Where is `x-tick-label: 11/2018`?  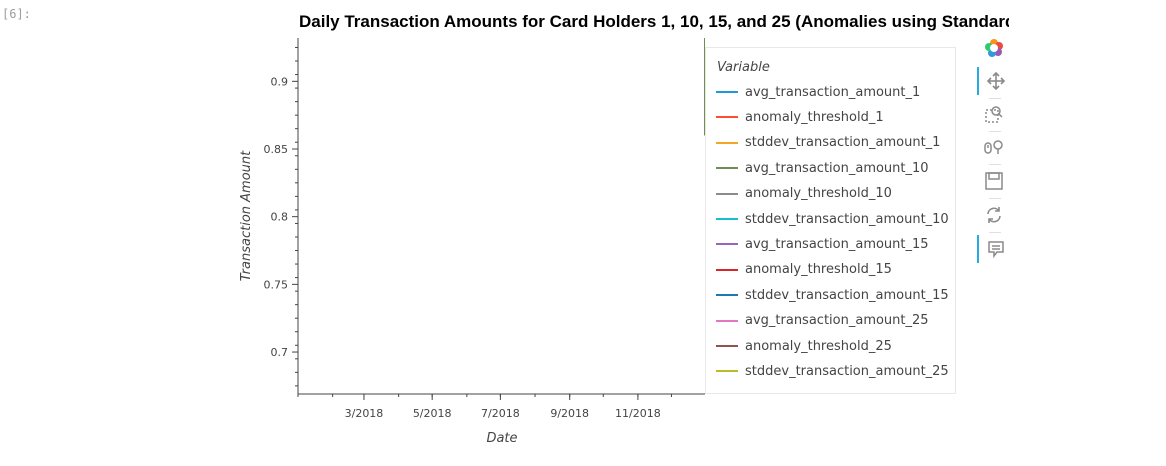
x-tick-label: 11/2018 is located at coordinates (638, 413).